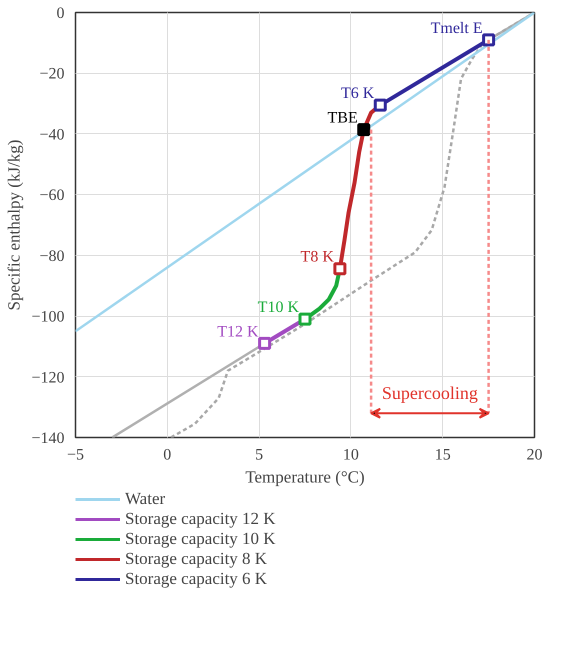  Describe the element at coordinates (48, 438) in the screenshot. I see `y-tick-label: −140` at that location.